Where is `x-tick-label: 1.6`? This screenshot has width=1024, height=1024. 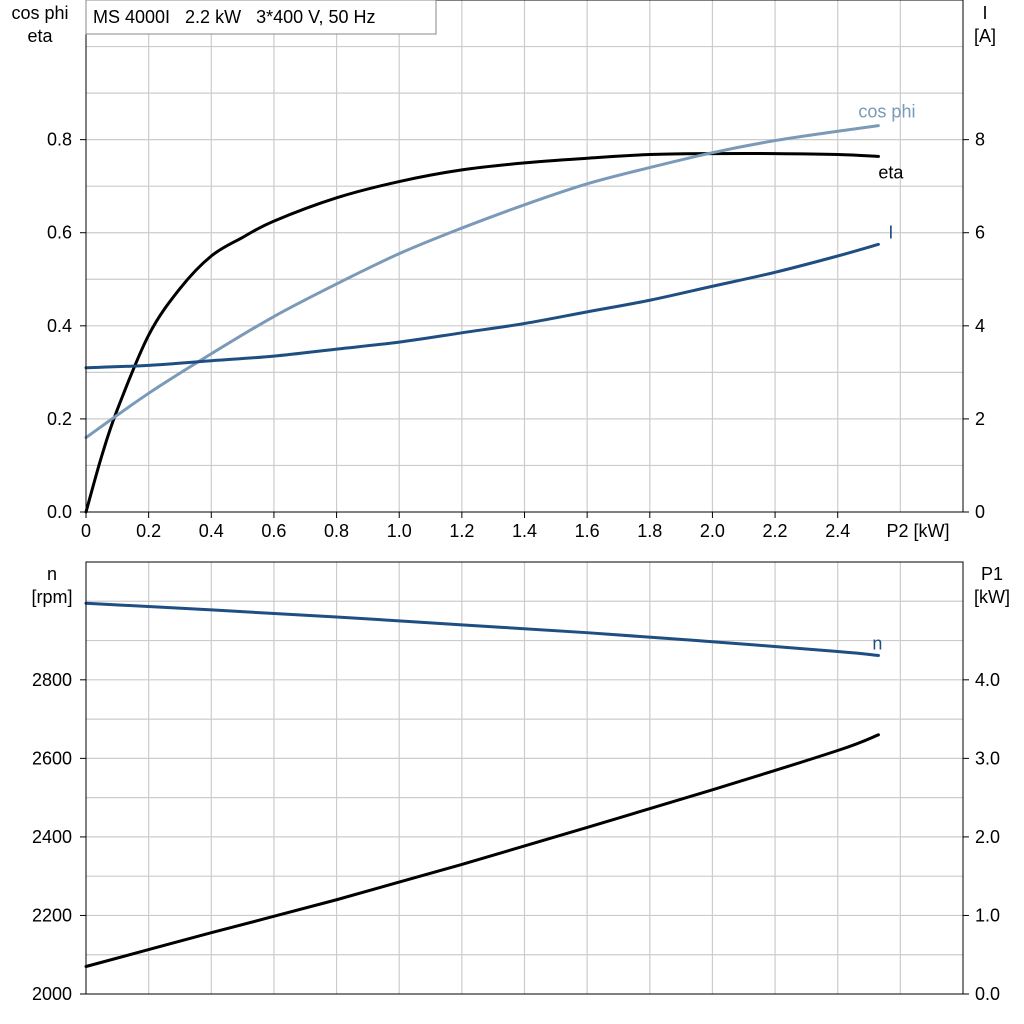
x-tick-label: 1.6 is located at coordinates (587, 531).